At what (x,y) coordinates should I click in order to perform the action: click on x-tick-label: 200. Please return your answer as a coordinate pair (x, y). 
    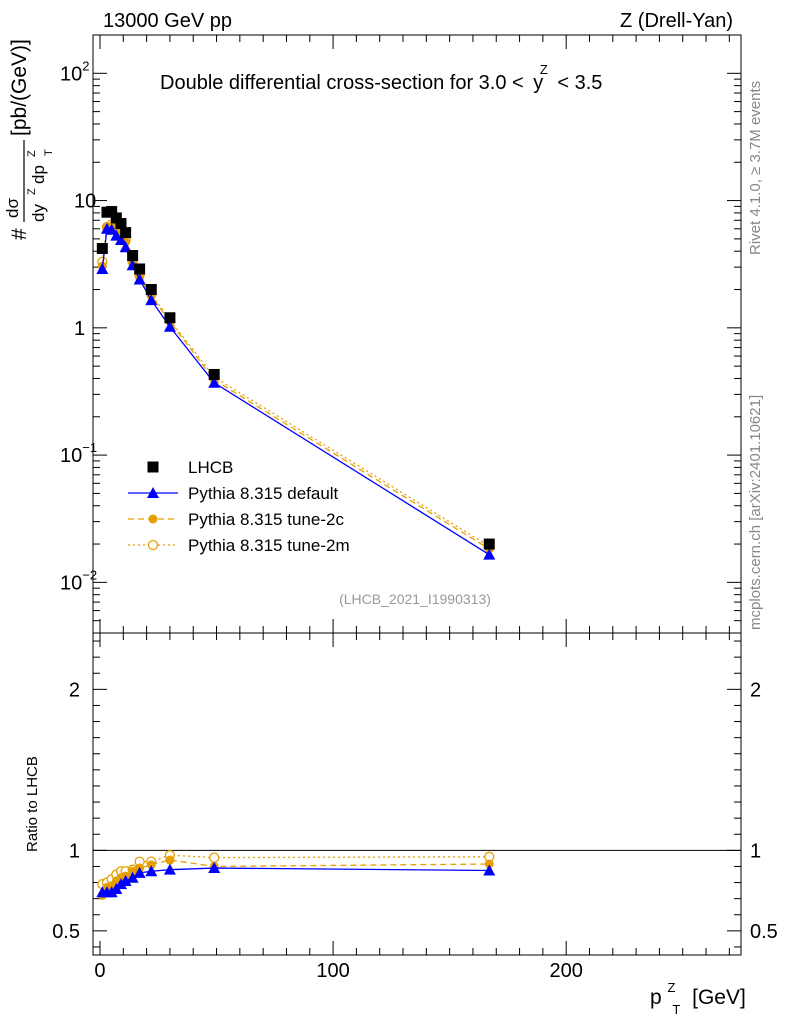
    Looking at the image, I should click on (565, 971).